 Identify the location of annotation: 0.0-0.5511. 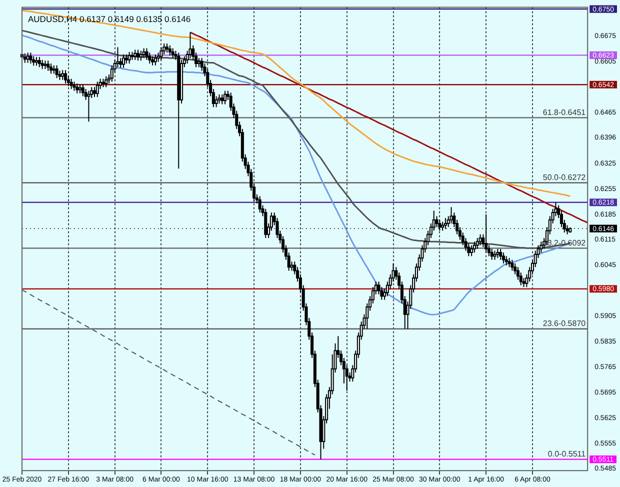
(567, 454).